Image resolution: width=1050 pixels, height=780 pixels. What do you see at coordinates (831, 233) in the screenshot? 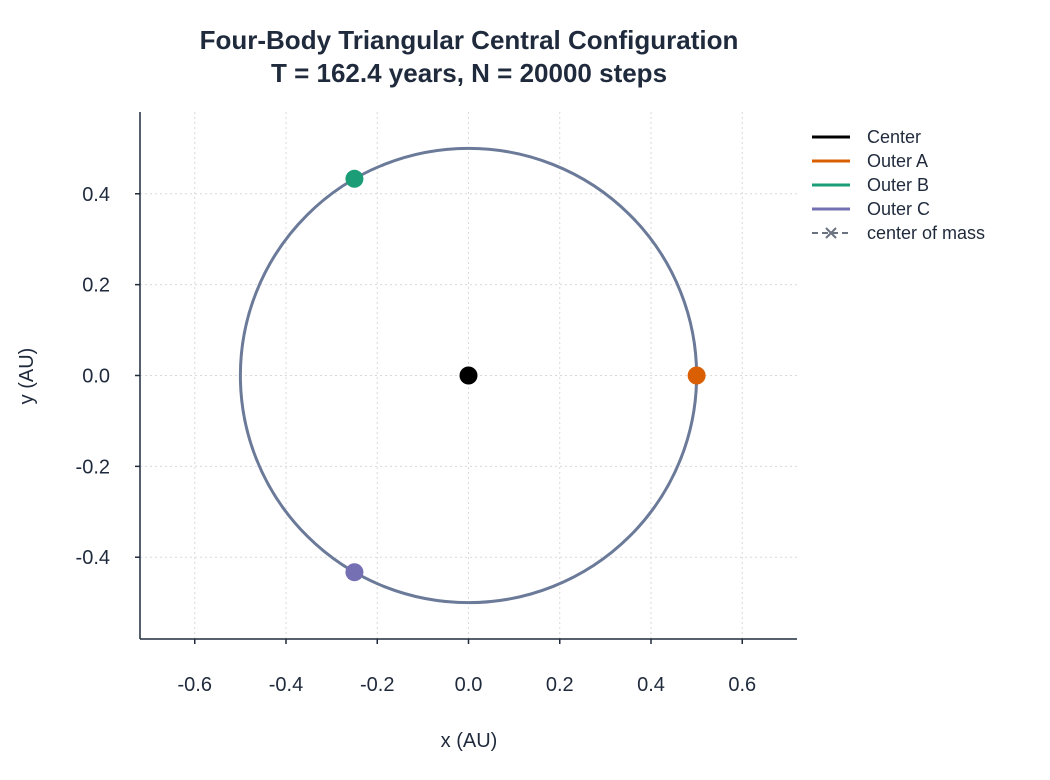
I see `legend-cross-icon` at bounding box center [831, 233].